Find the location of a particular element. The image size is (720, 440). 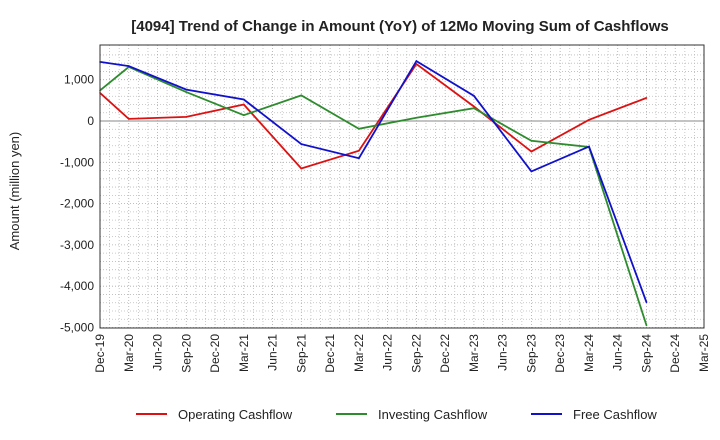

x-tick-label: Mar-24 is located at coordinates (589, 353).